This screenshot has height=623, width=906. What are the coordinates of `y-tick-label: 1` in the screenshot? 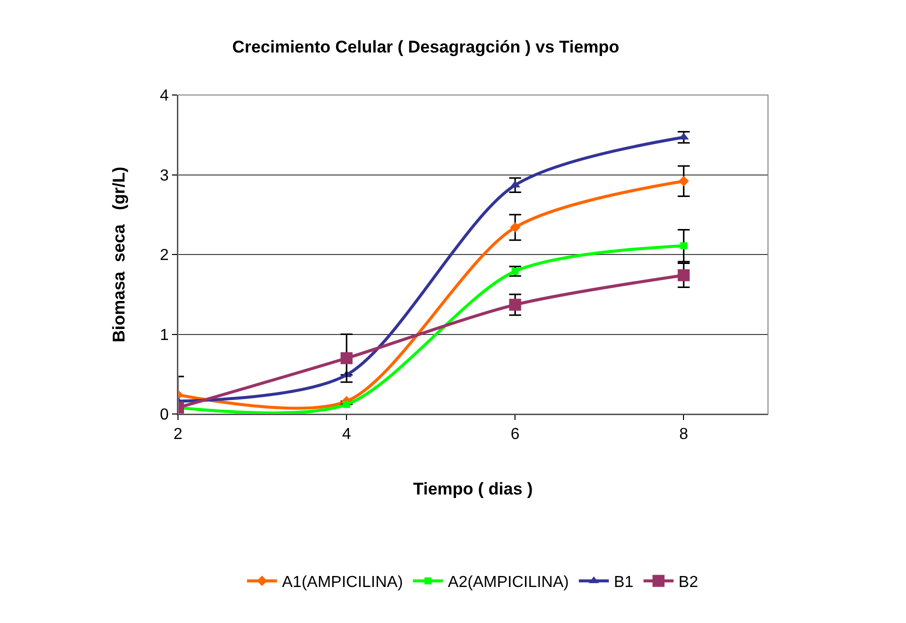 It's located at (164, 335).